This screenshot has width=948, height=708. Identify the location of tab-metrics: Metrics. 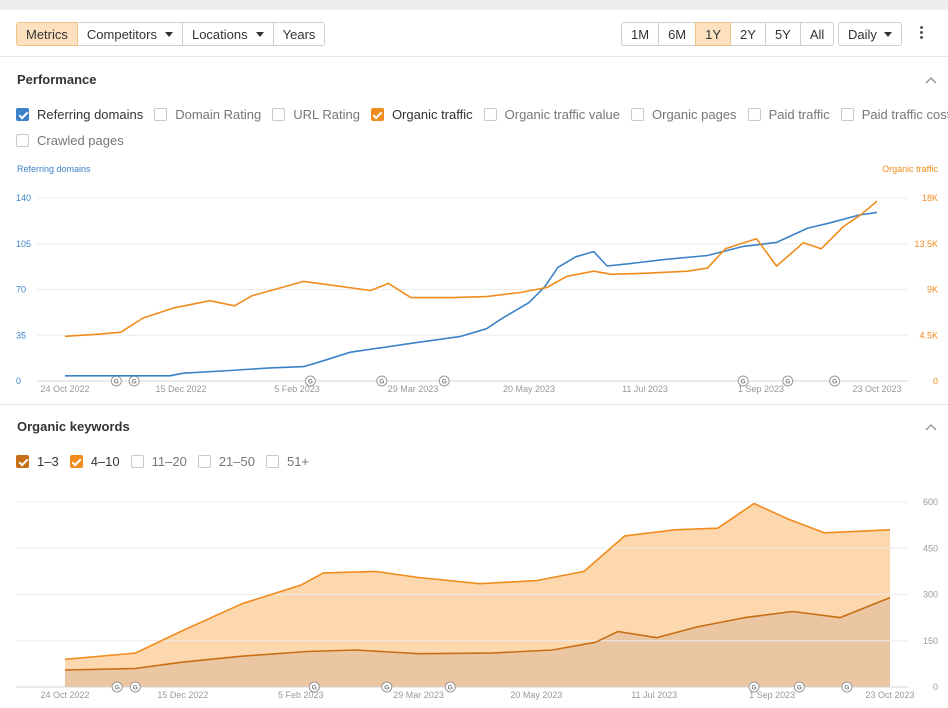
(47, 34).